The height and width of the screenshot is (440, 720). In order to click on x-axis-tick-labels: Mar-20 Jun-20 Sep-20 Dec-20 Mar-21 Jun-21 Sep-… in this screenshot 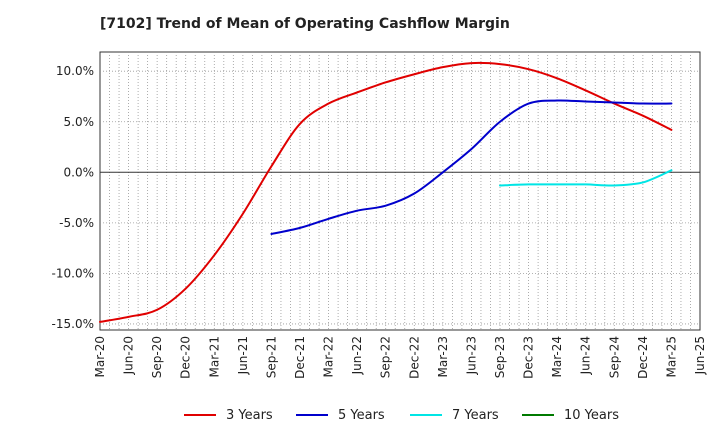, I will do `click(400, 357)`.